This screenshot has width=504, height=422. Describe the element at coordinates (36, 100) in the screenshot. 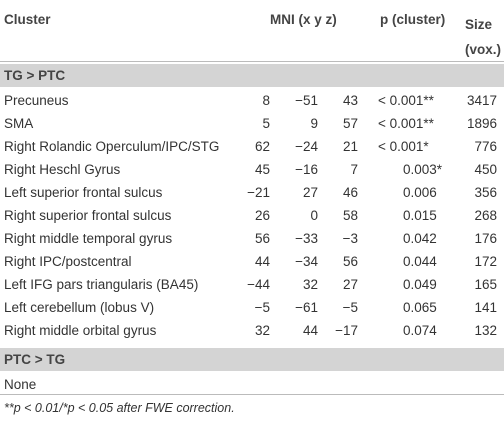

I see `row-label: Precuneus` at that location.